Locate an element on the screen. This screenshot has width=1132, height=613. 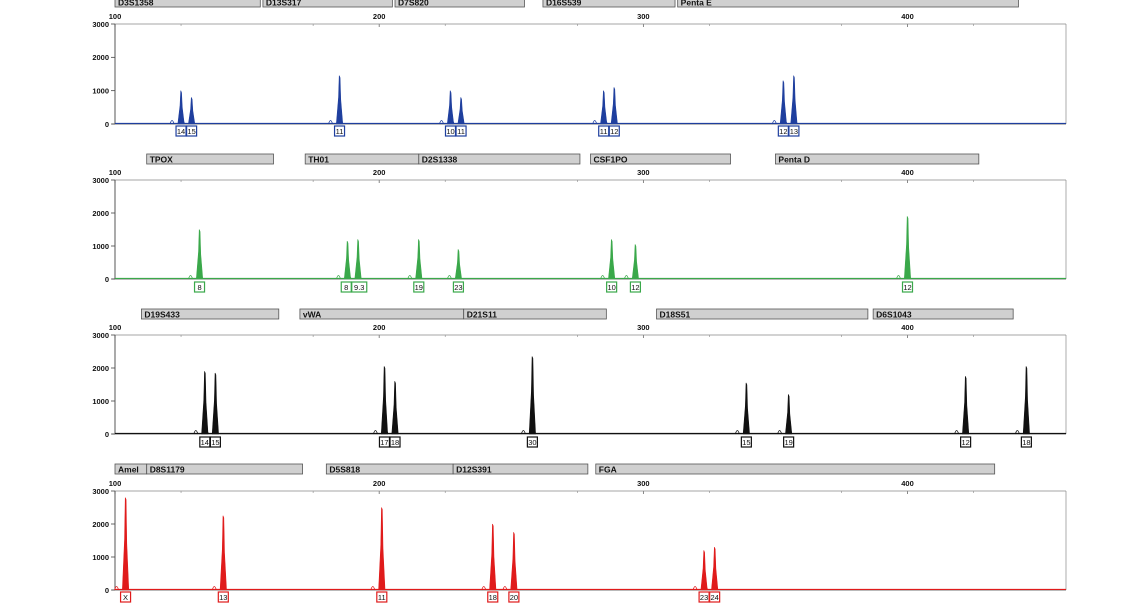
locus-label: D12S391 is located at coordinates (474, 470).